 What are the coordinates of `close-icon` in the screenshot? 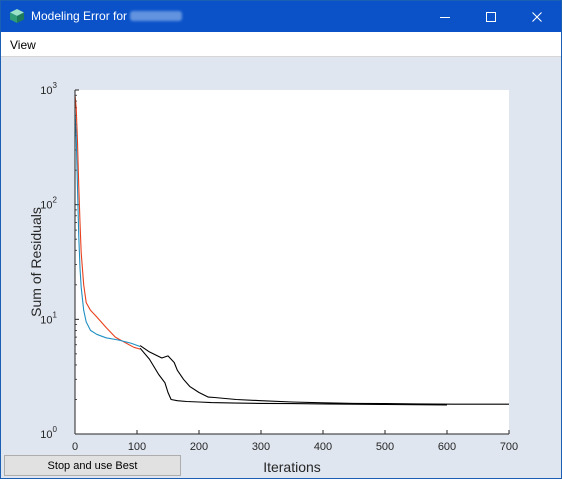 It's located at (537, 16).